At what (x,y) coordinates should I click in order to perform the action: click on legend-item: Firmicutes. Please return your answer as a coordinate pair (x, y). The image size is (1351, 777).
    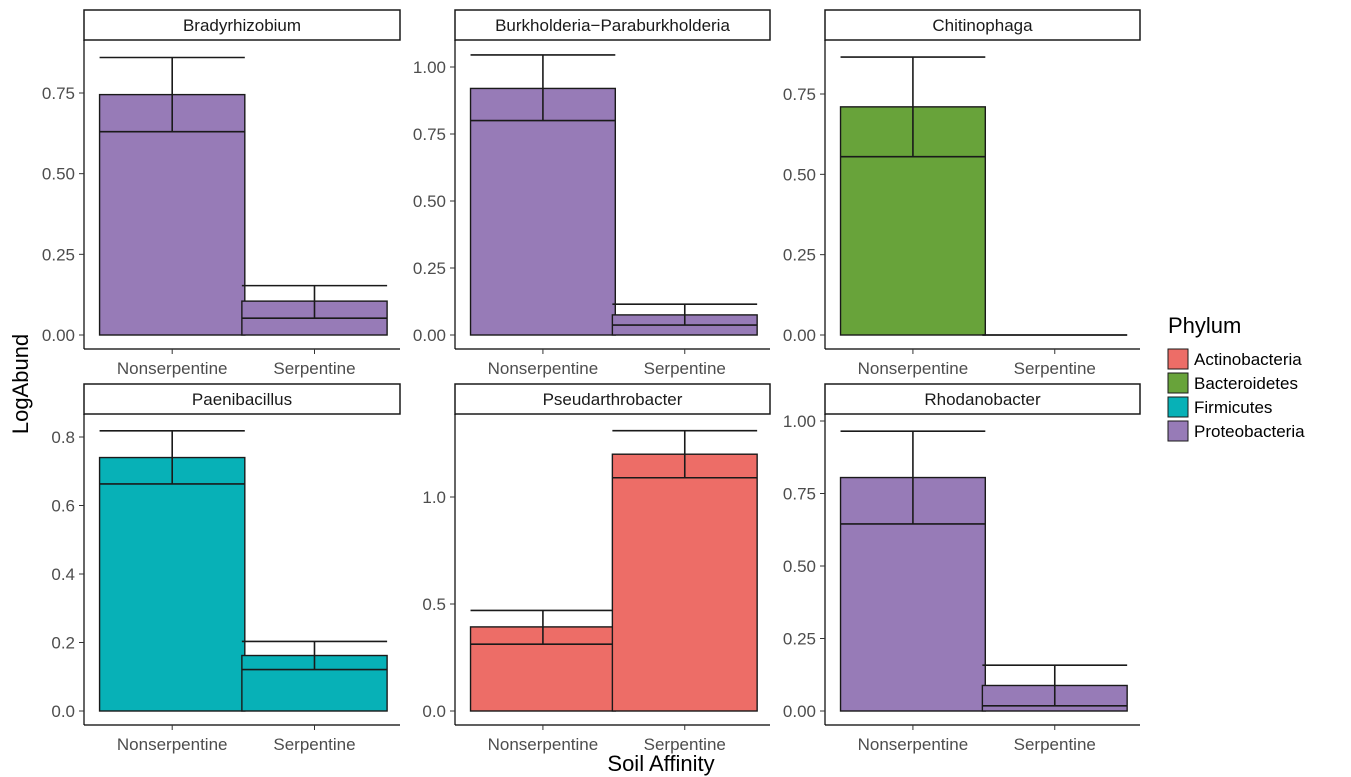
    Looking at the image, I should click on (1219, 407).